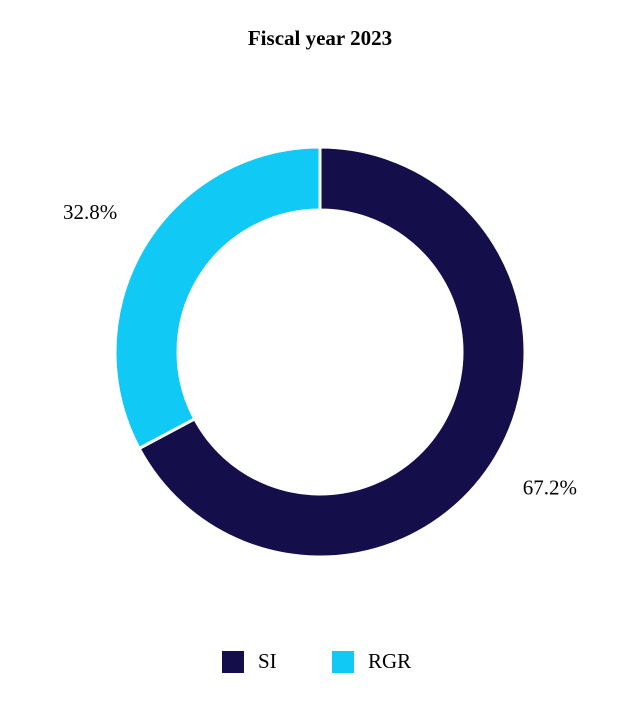 The image size is (640, 720). I want to click on data-label: 67.2%, so click(550, 488).